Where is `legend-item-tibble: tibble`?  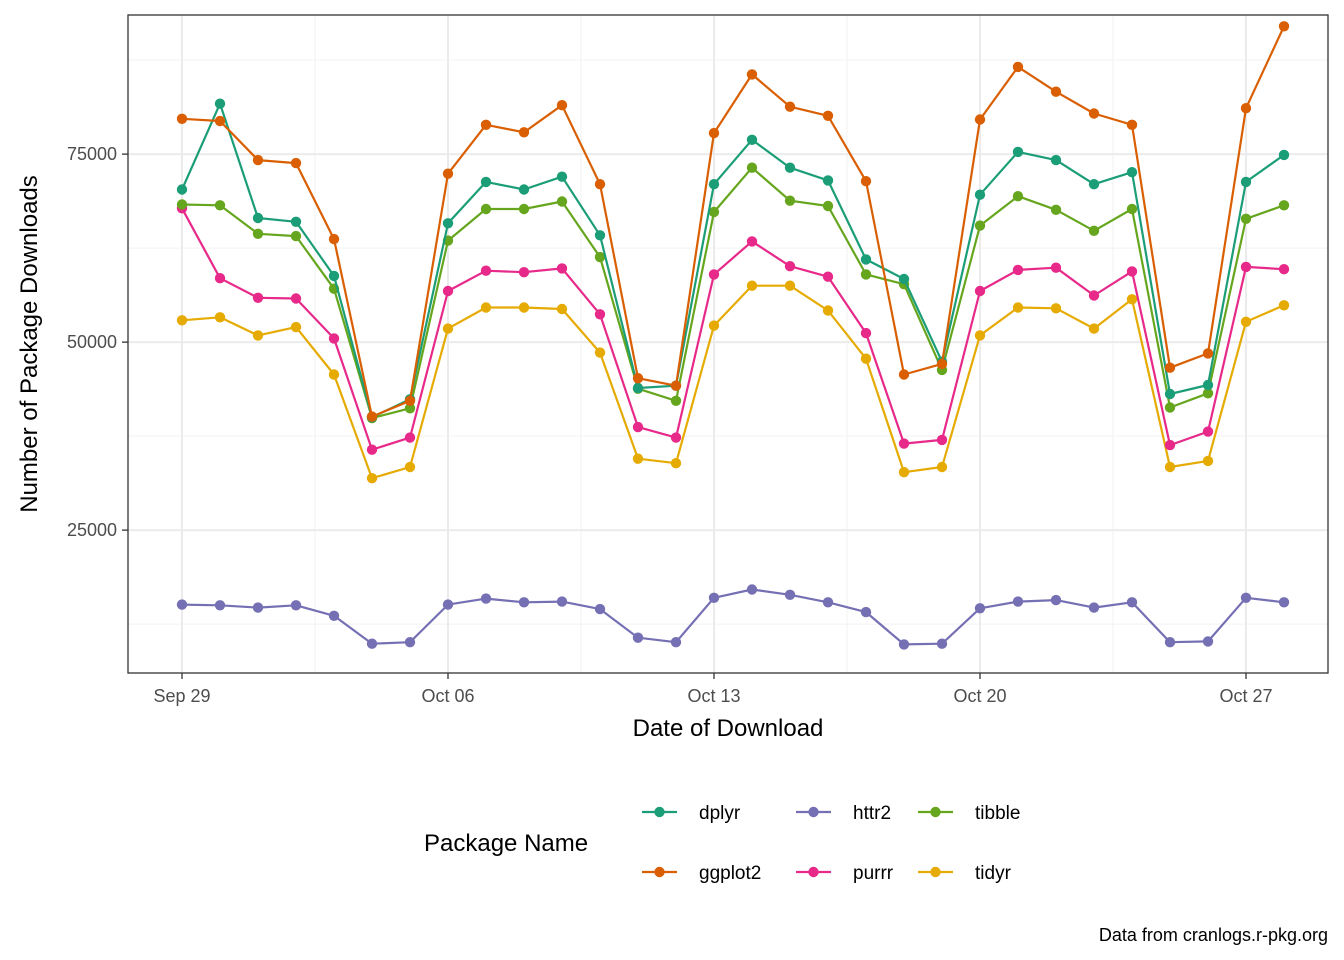
legend-item-tibble: tibble is located at coordinates (969, 813).